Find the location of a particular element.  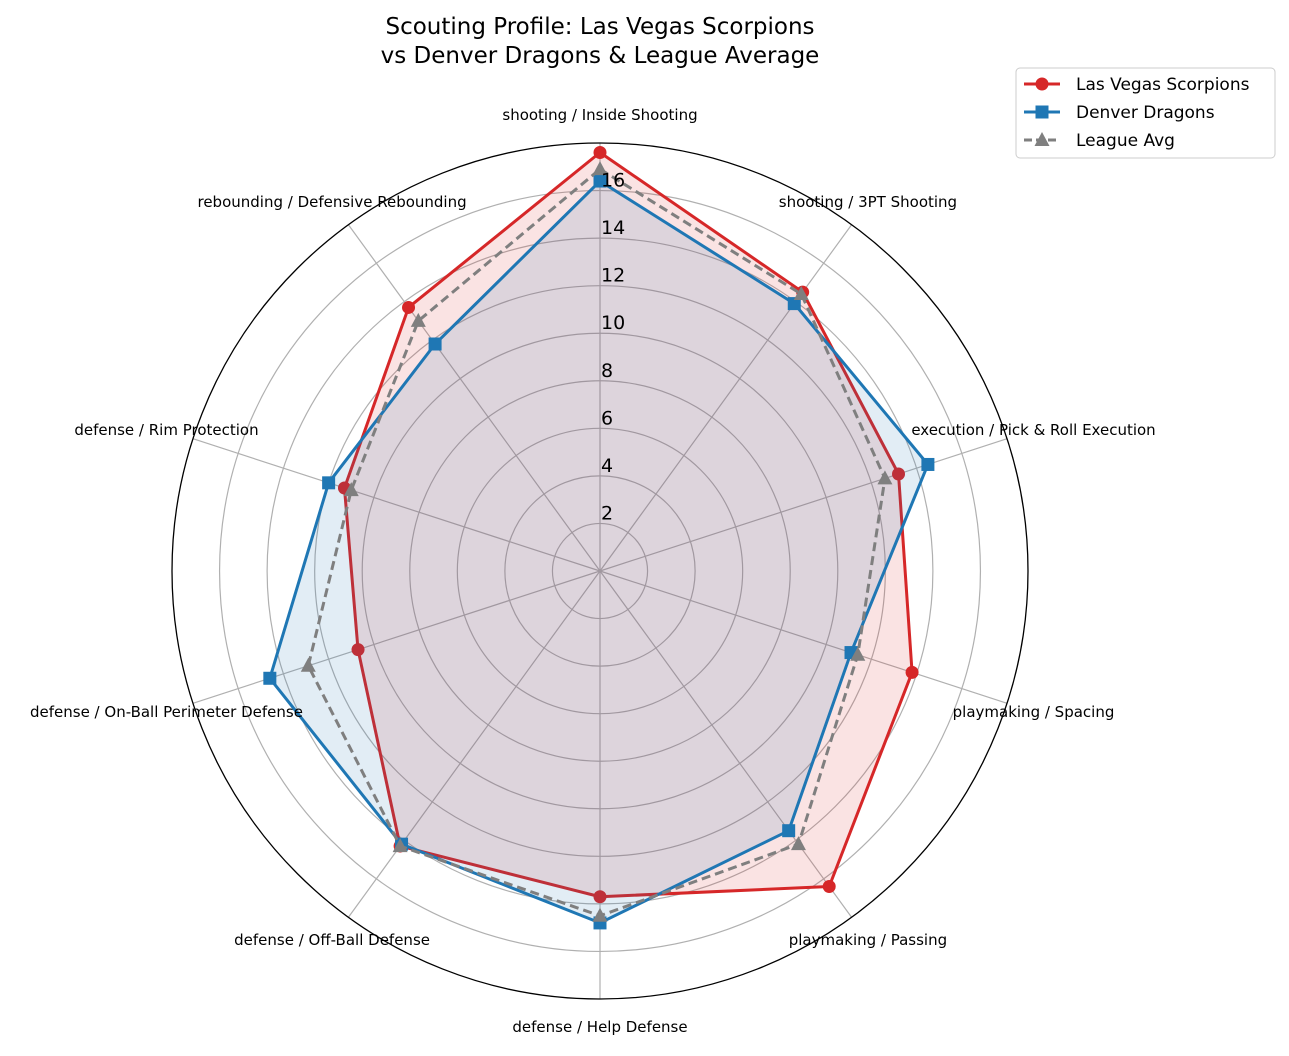

radial-tick-label: 6 is located at coordinates (607, 418).